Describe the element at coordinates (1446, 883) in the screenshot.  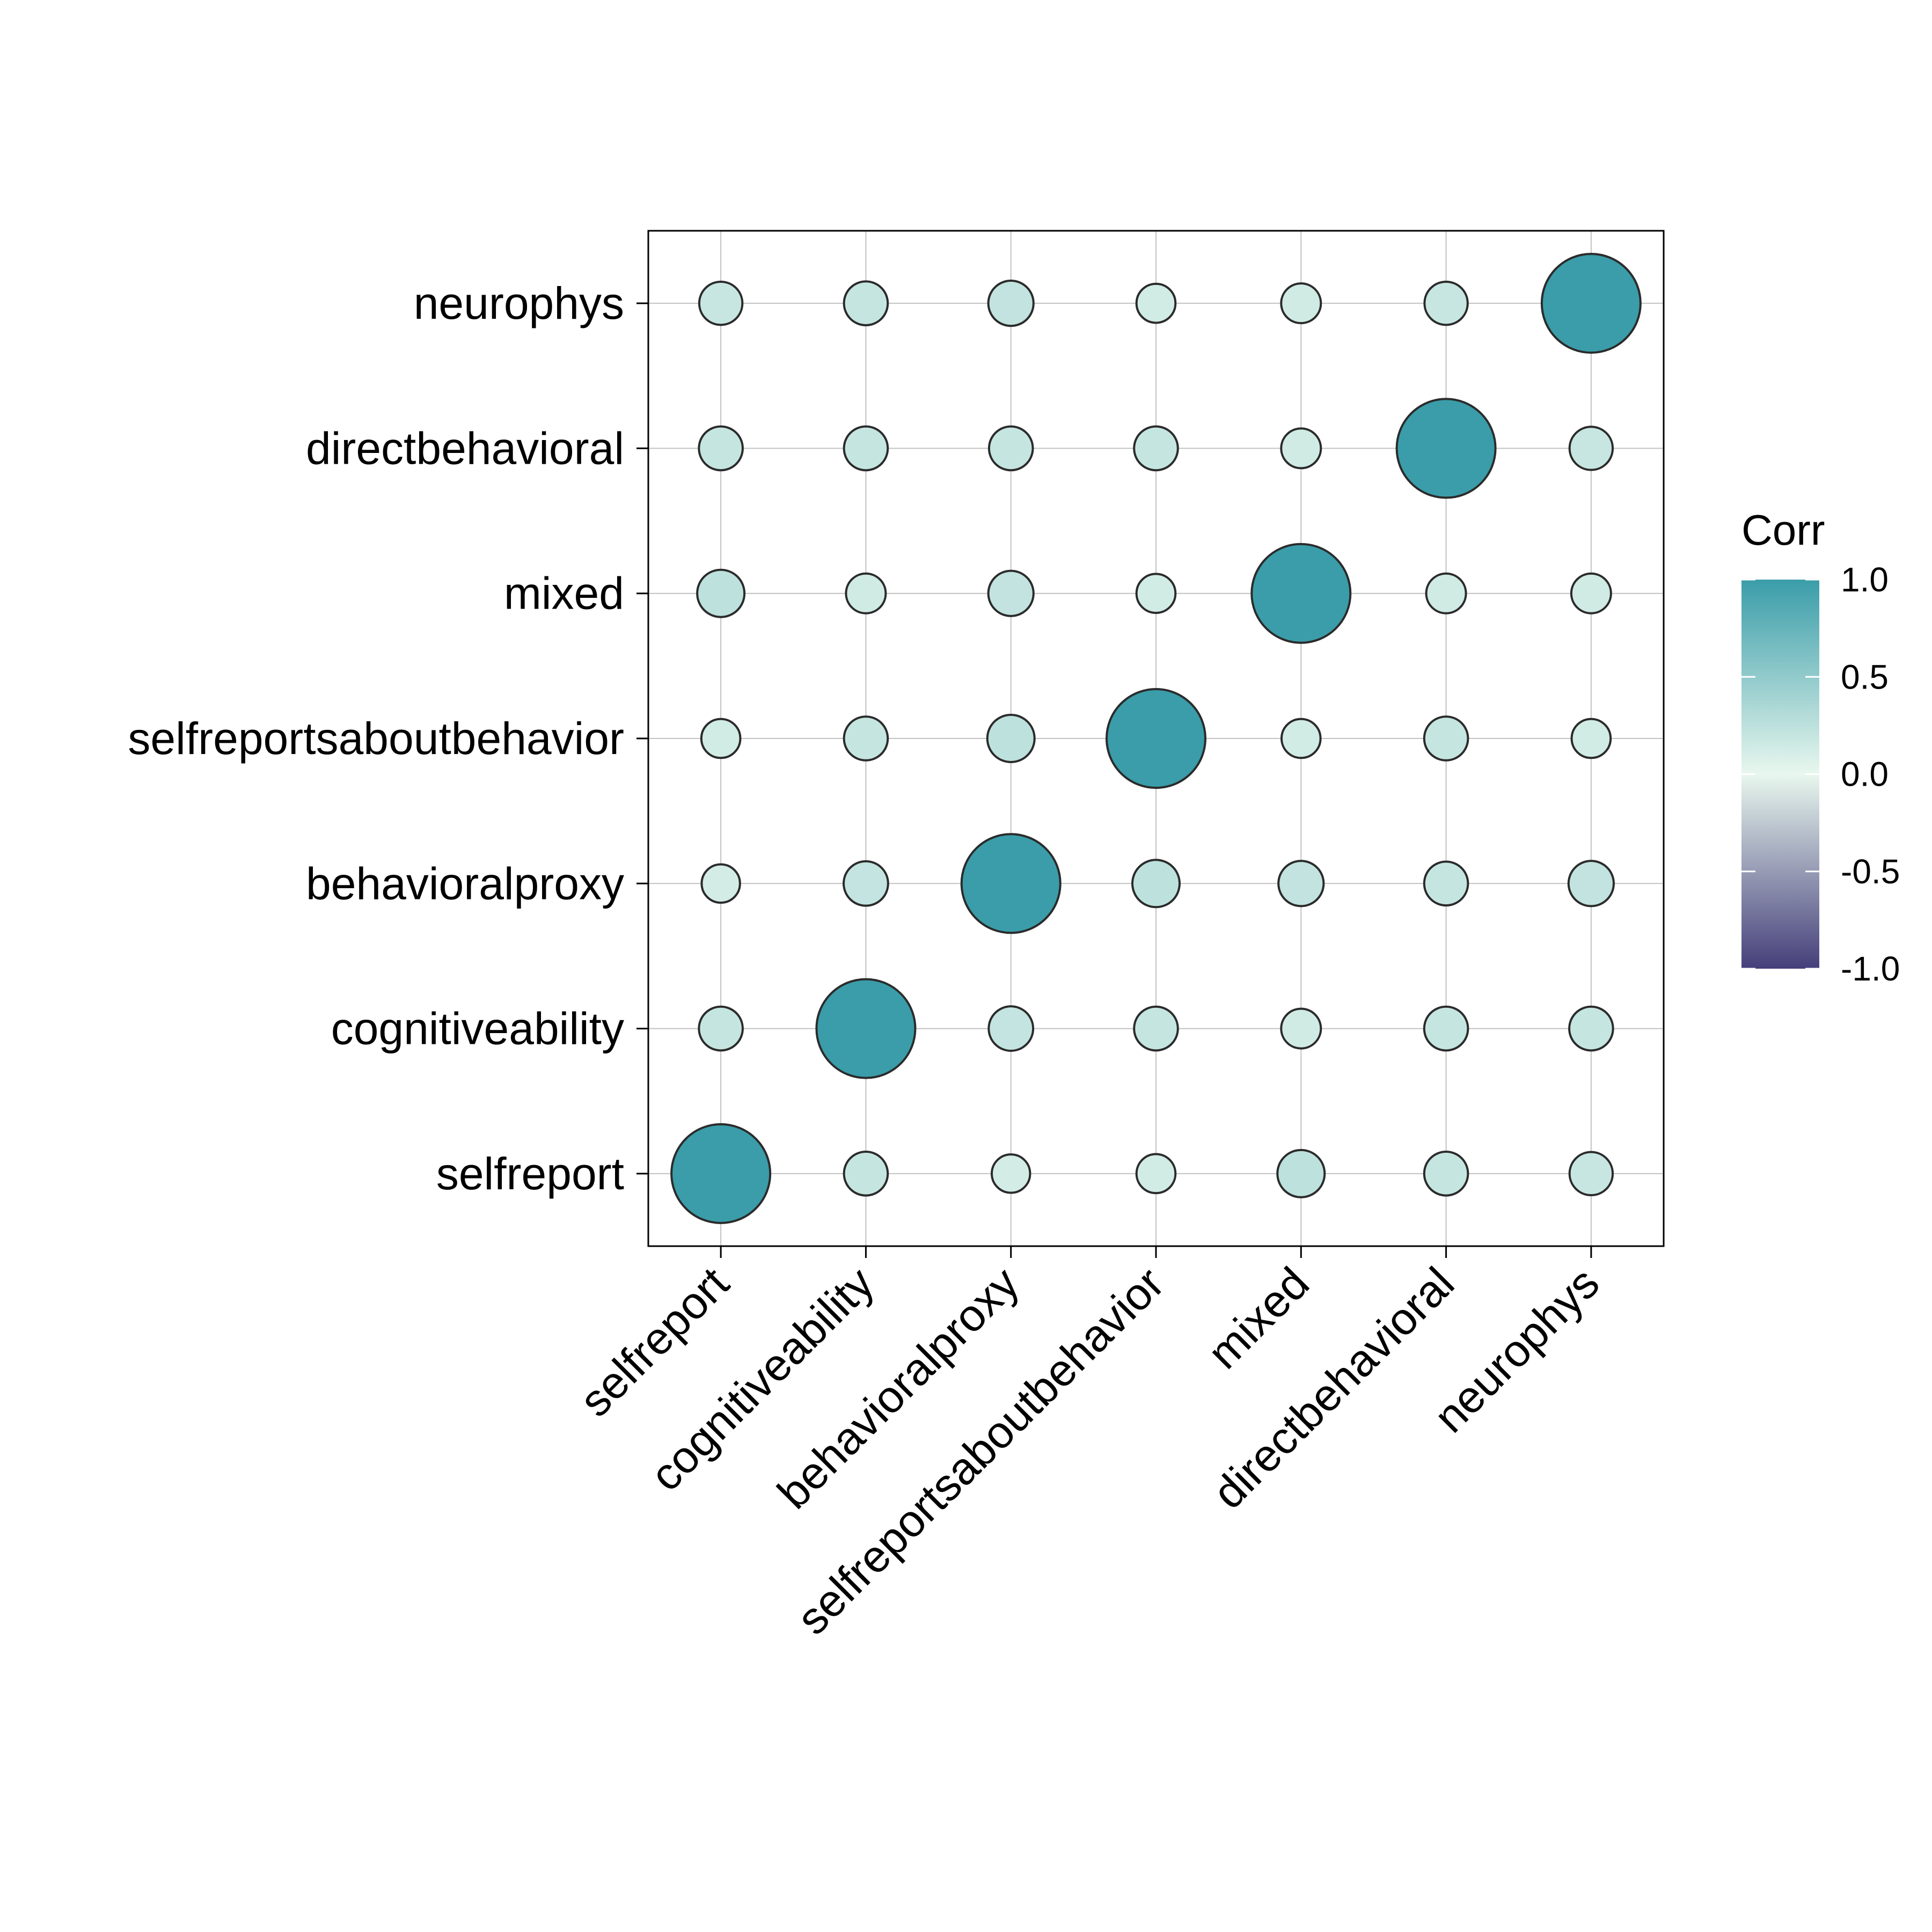
I see `corr-marker-behavioralproxy-directbehavioral` at that location.